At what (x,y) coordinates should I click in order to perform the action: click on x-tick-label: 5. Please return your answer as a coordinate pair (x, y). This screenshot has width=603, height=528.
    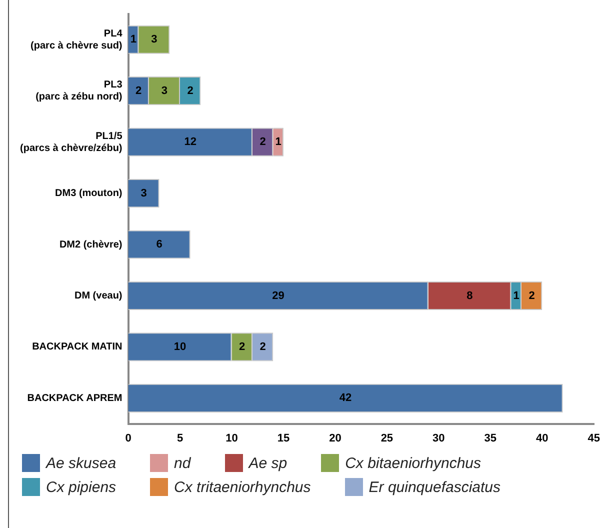
    Looking at the image, I should click on (180, 438).